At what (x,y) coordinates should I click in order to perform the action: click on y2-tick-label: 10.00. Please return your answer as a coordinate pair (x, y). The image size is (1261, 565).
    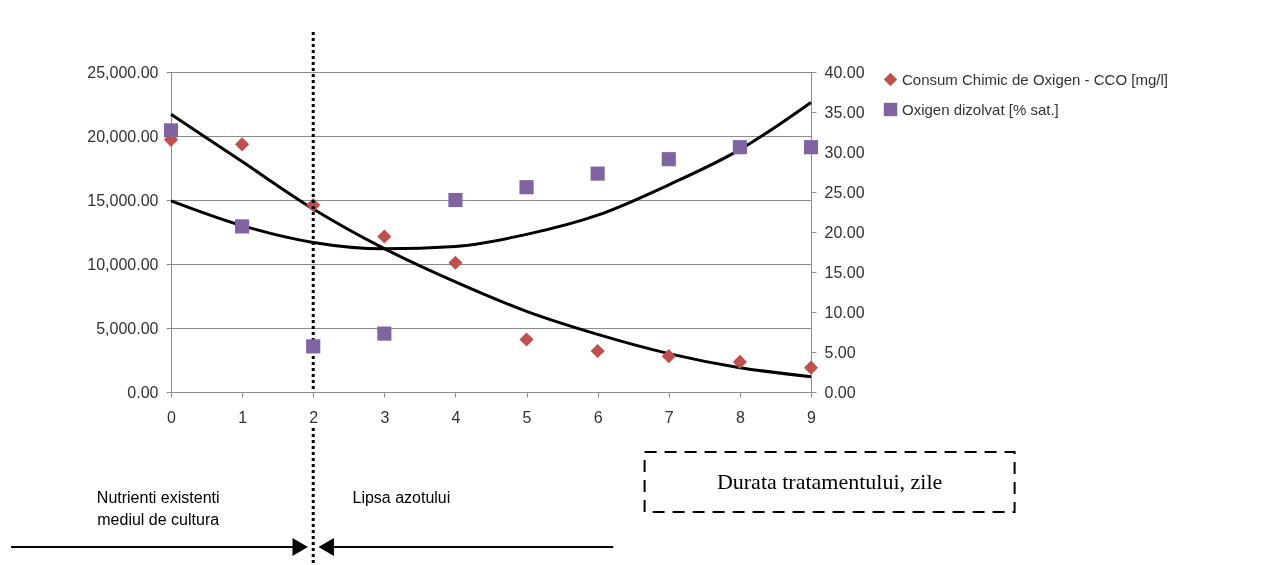
    Looking at the image, I should click on (844, 312).